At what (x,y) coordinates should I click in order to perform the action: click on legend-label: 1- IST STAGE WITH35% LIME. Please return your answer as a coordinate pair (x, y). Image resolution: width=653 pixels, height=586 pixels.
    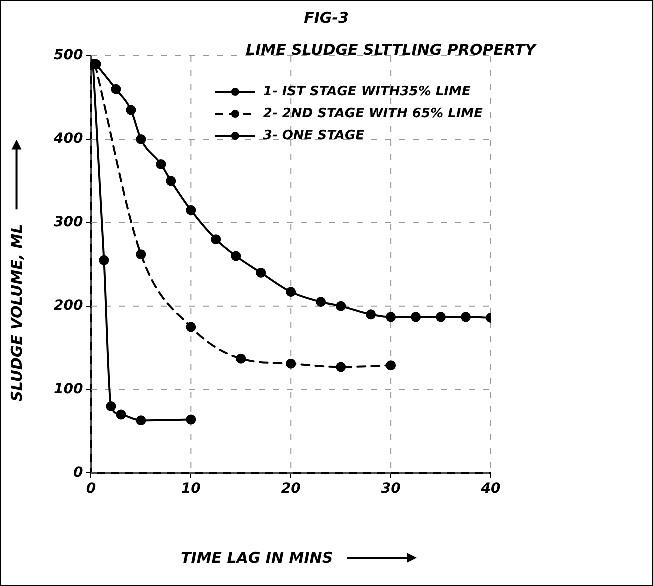
    Looking at the image, I should click on (367, 92).